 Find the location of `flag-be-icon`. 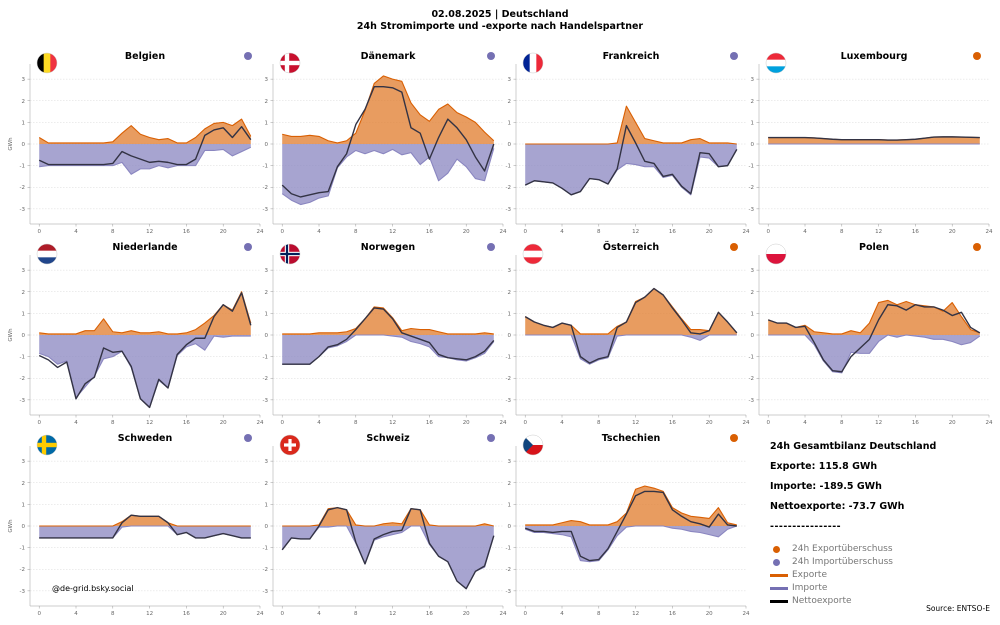

flag-be-icon is located at coordinates (47, 63).